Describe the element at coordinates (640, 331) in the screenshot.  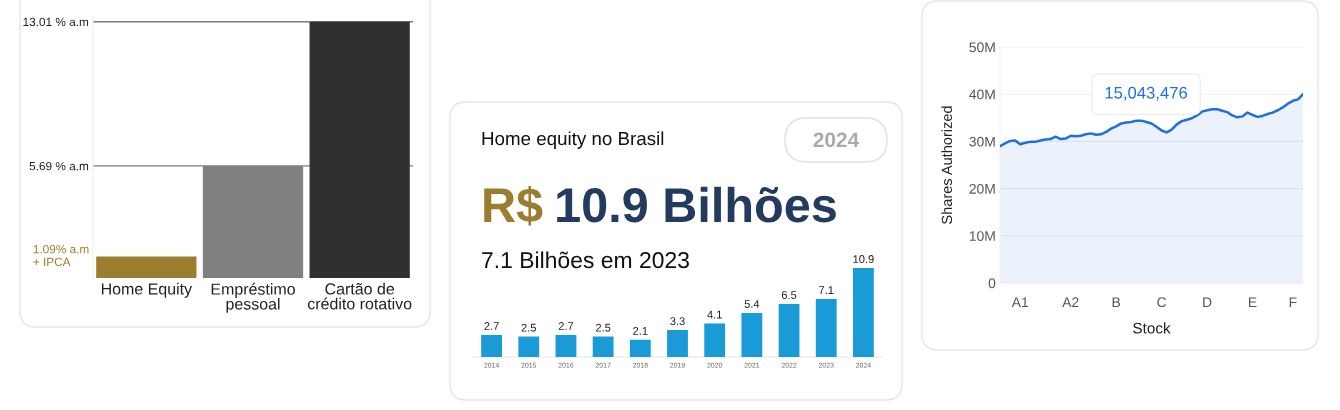
I see `data-label: 2.1` at that location.